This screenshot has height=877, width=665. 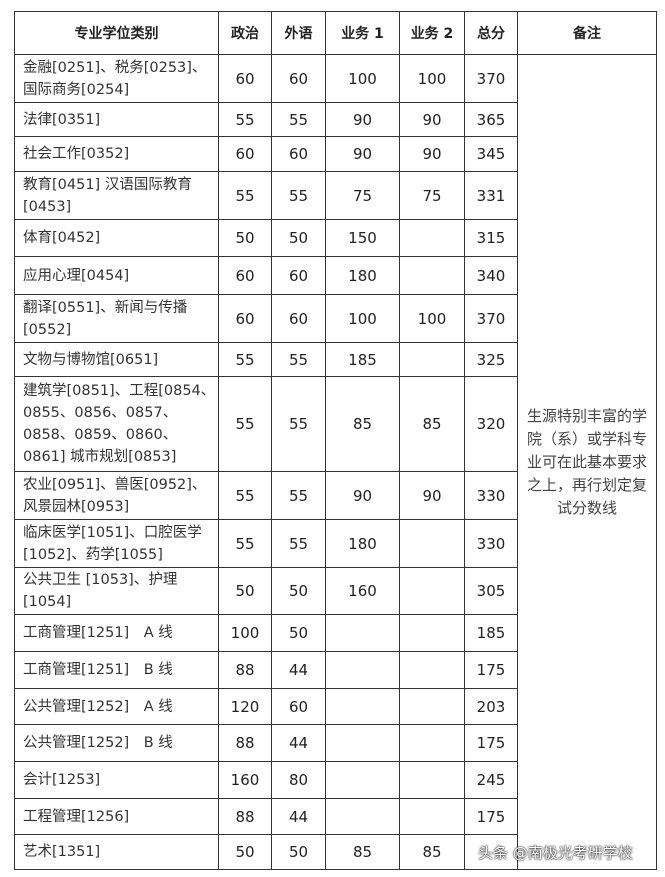 What do you see at coordinates (245, 670) in the screenshot?
I see `cell-politics: 88` at bounding box center [245, 670].